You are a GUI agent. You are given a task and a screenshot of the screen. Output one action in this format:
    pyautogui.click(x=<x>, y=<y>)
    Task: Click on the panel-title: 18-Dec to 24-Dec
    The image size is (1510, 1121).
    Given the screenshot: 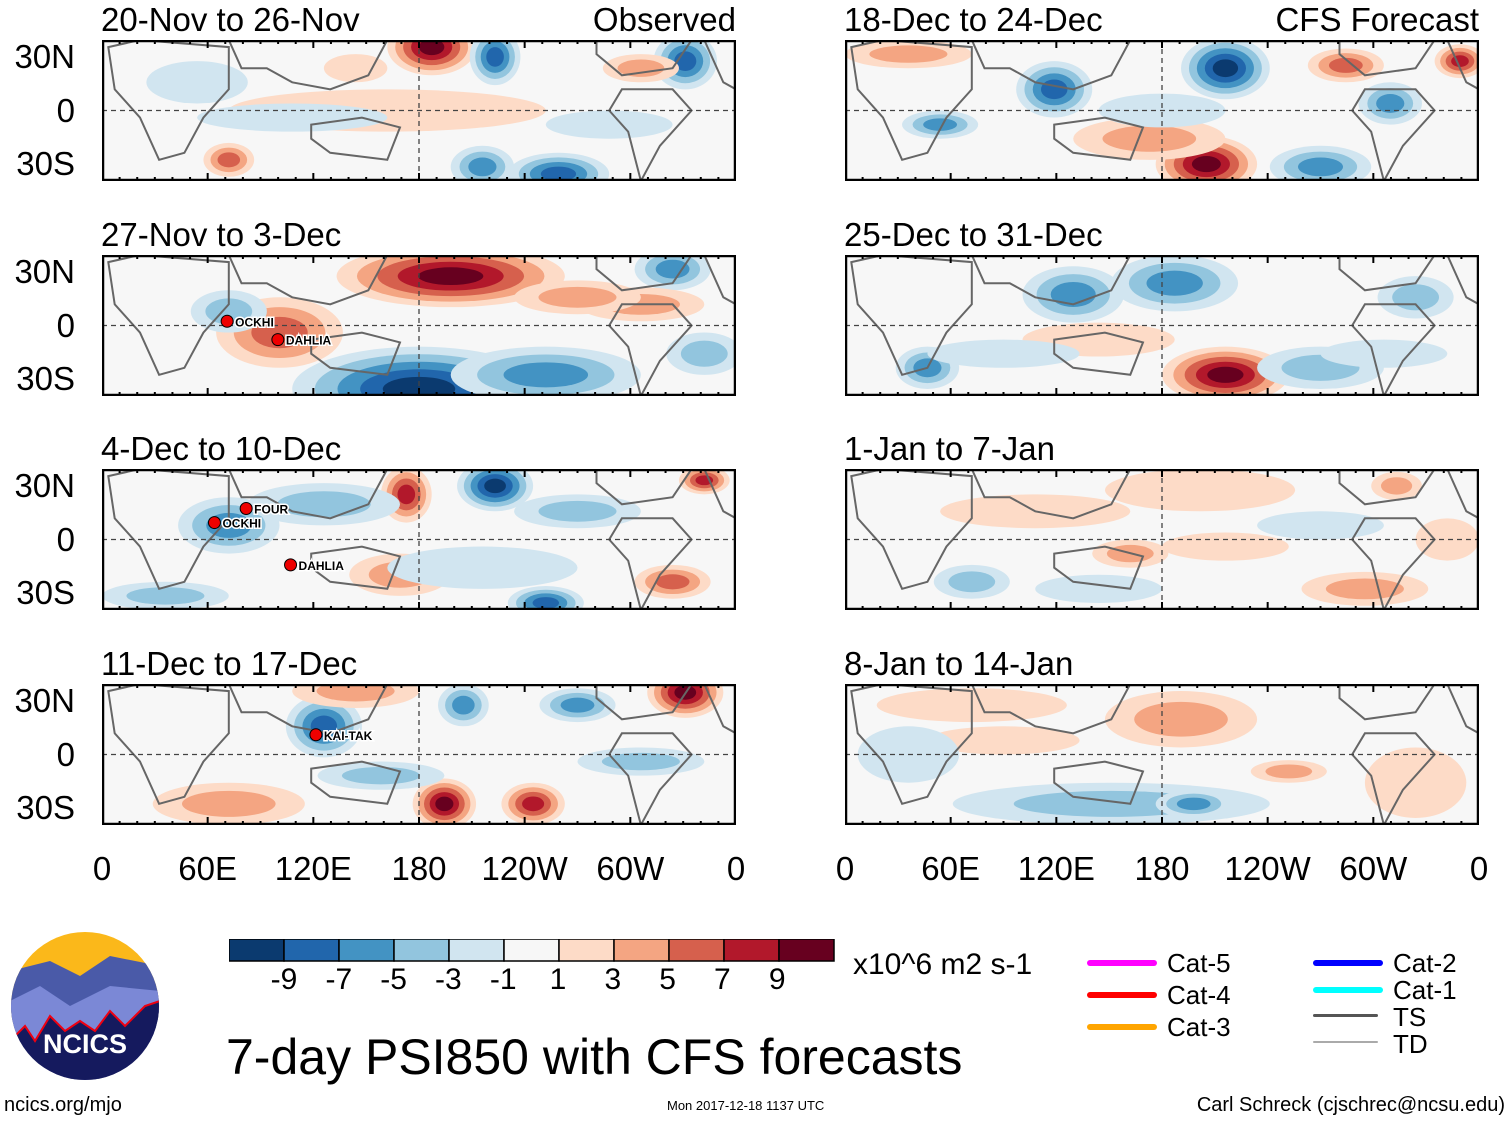 What is the action you would take?
    pyautogui.click(x=973, y=19)
    